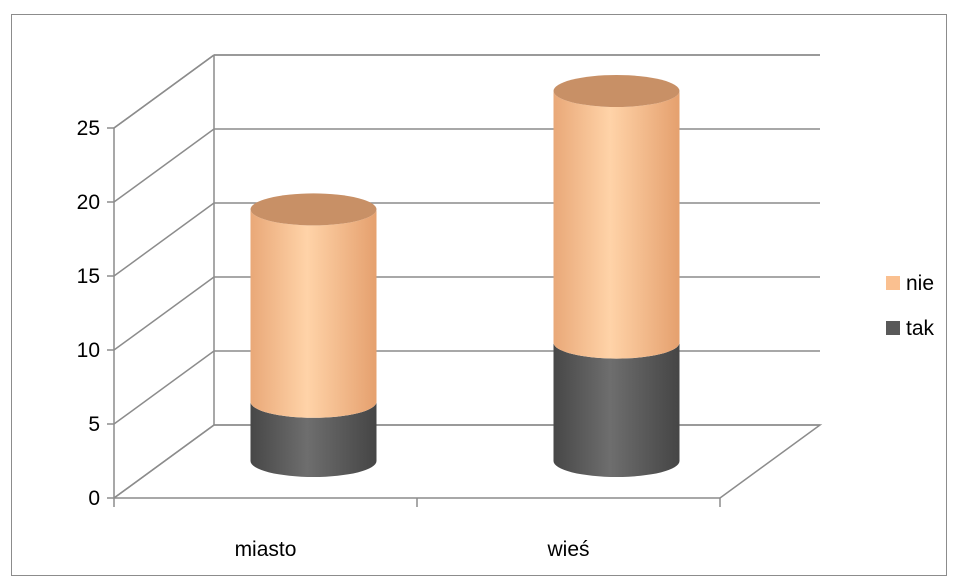 The image size is (957, 580). Describe the element at coordinates (616, 91) in the screenshot. I see `bar-top-wieś` at that location.